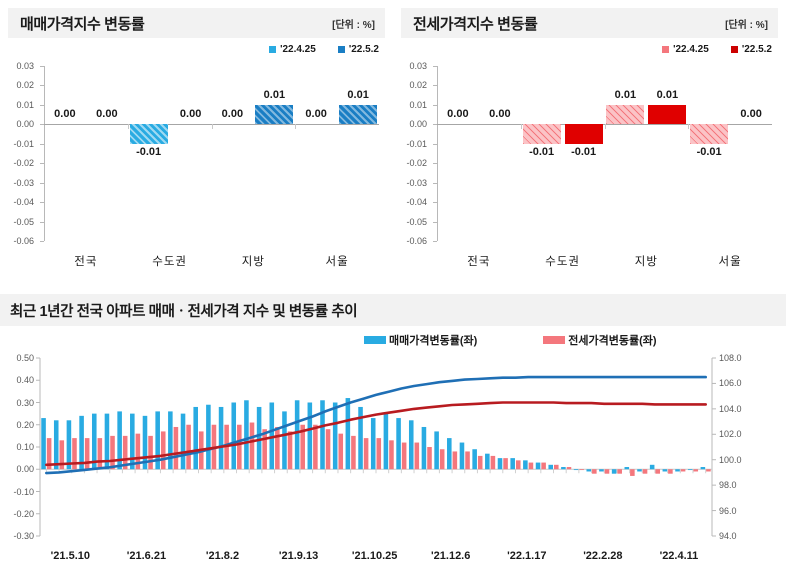 The height and width of the screenshot is (576, 786). What do you see at coordinates (298, 556) in the screenshot?
I see `x-axis-tick-label: '21.9.13` at bounding box center [298, 556].